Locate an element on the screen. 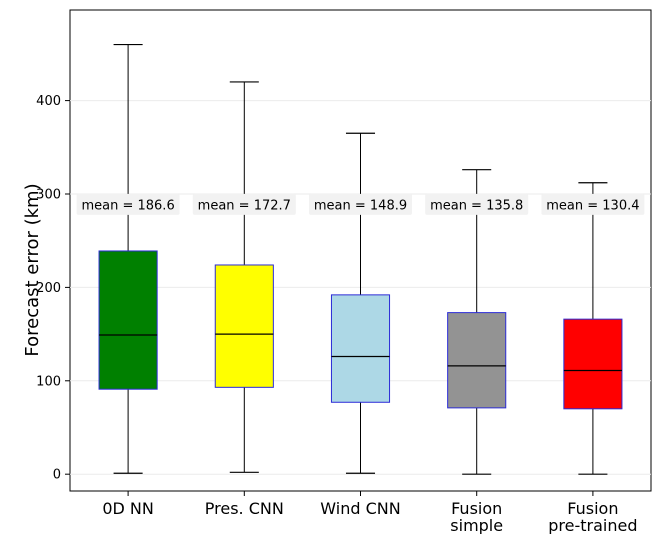  mean-label: mean = 148.9 is located at coordinates (360, 205).